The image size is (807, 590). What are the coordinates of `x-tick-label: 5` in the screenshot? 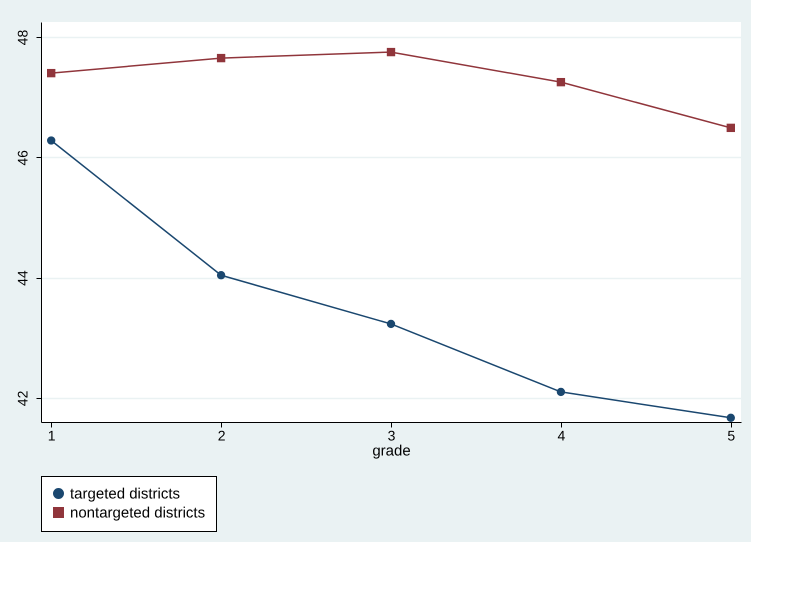 It's located at (731, 436).